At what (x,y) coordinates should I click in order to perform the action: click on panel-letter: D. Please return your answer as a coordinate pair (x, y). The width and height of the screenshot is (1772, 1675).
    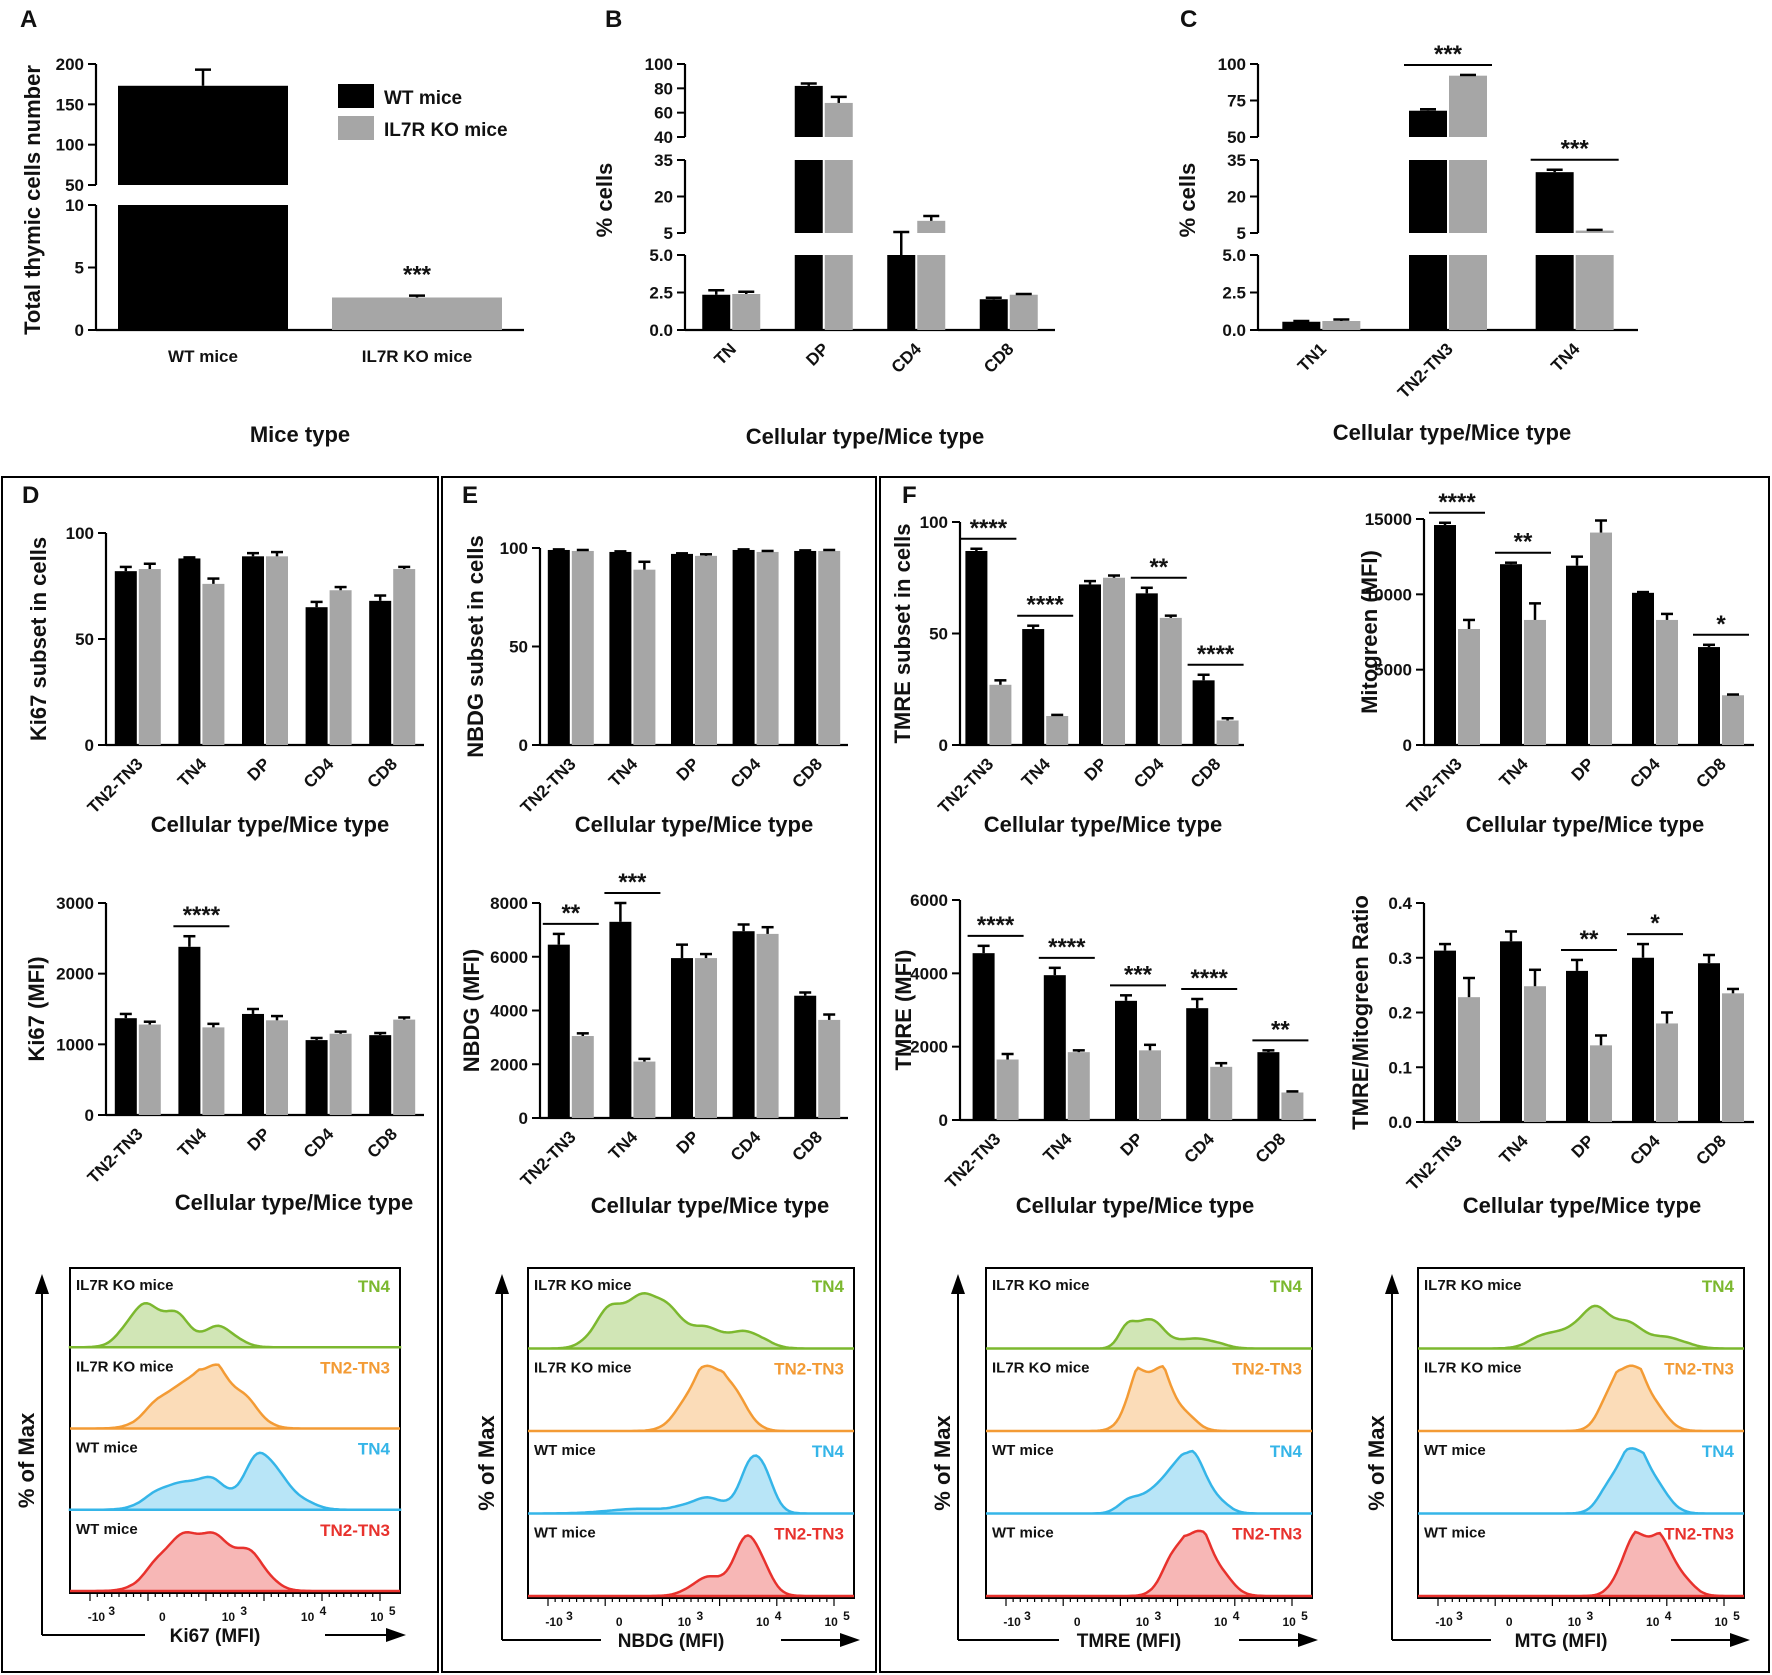
    Looking at the image, I should click on (30, 495).